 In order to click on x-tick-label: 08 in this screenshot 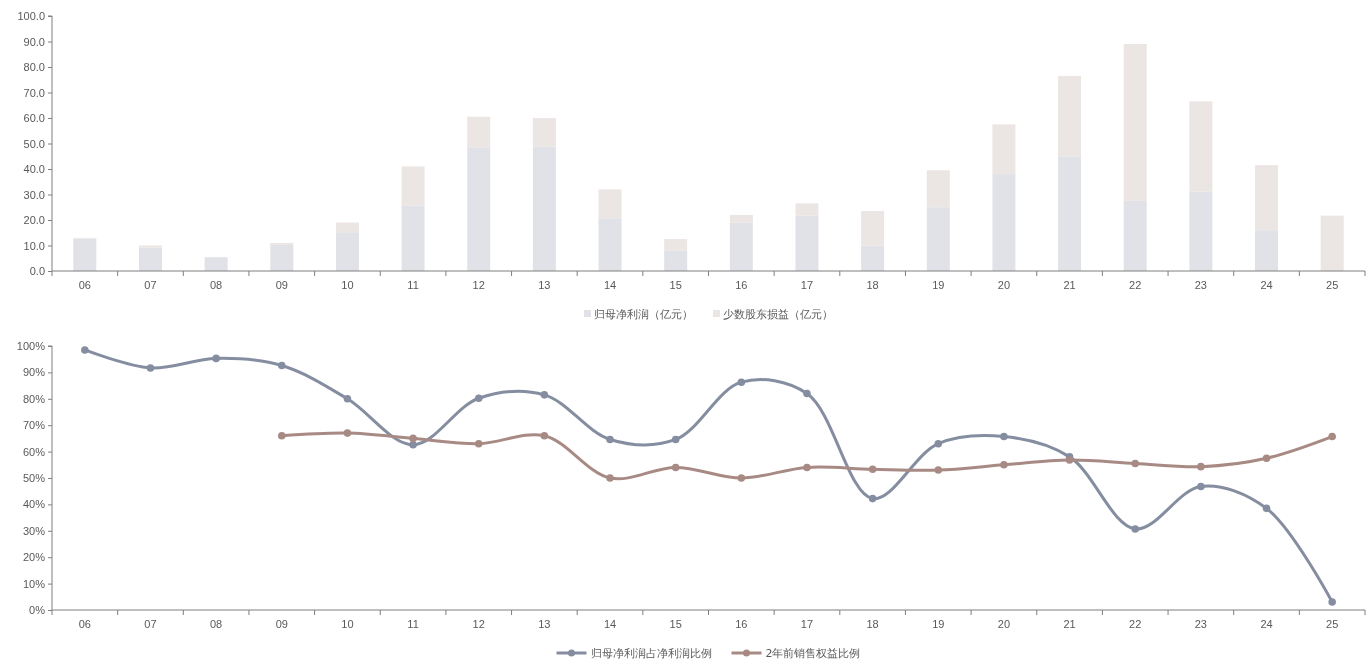, I will do `click(216, 285)`.